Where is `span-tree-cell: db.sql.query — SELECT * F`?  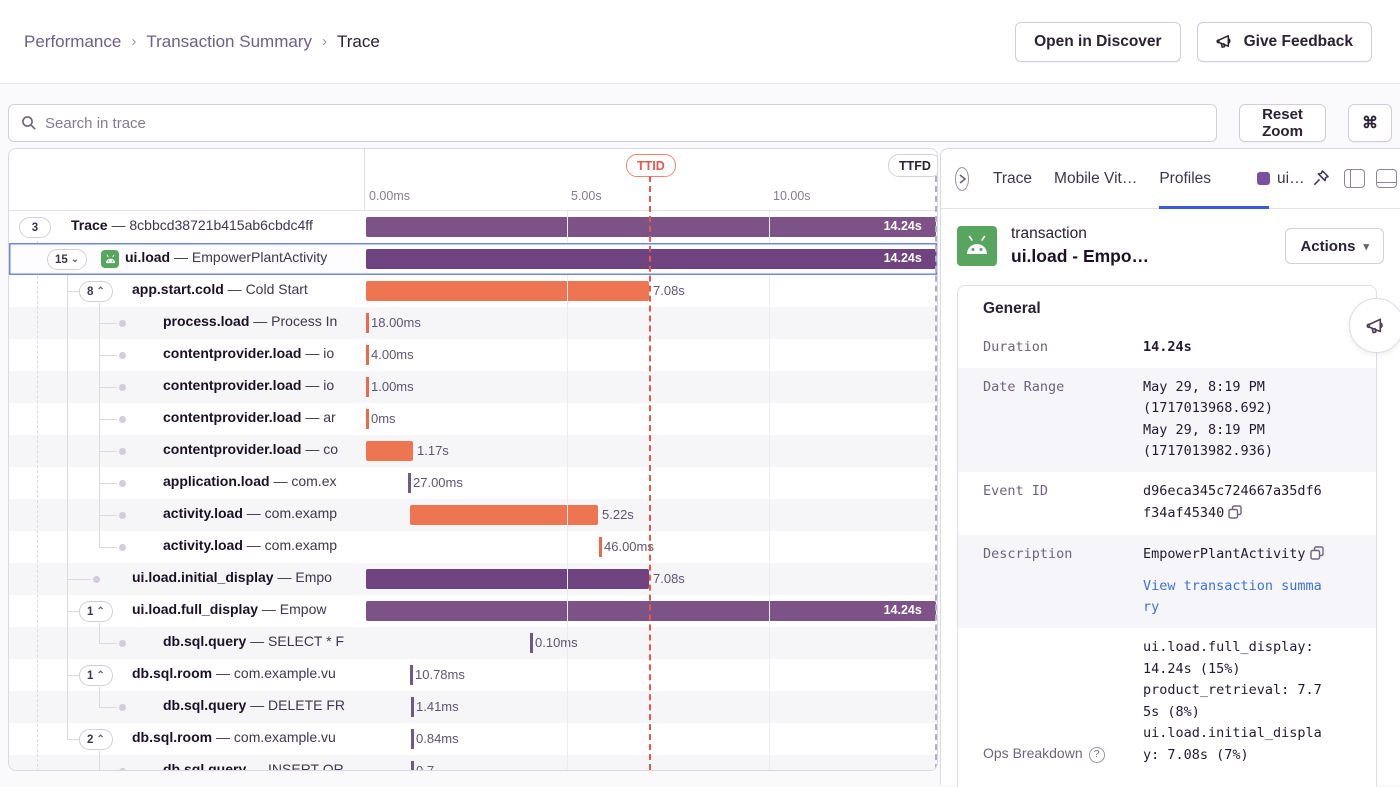
span-tree-cell: db.sql.query — SELECT * F is located at coordinates (186, 643).